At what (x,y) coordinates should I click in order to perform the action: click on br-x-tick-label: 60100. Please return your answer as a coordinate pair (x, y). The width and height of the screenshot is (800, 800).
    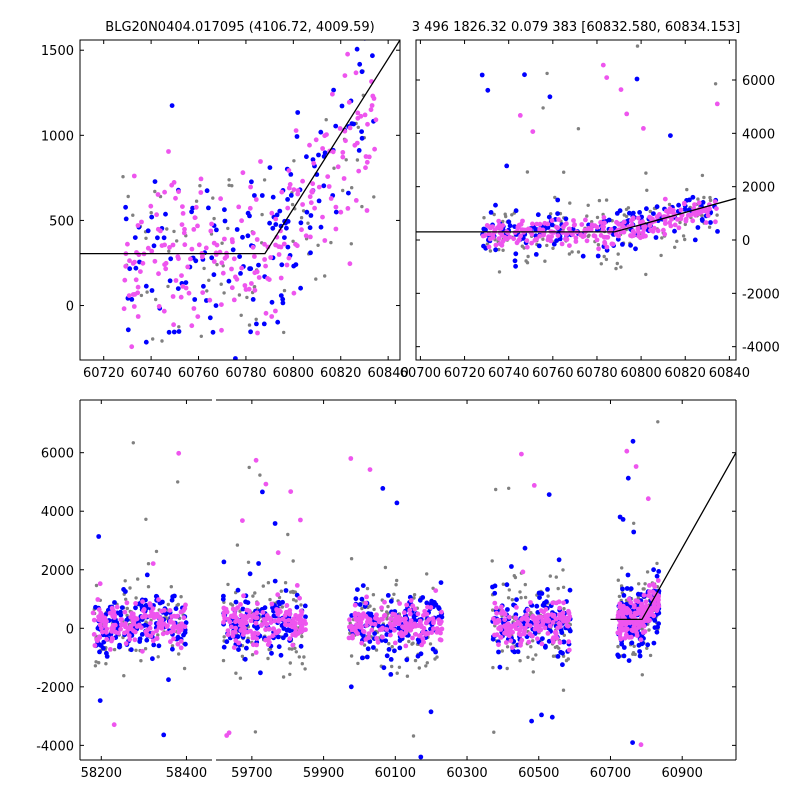
    Looking at the image, I should click on (395, 773).